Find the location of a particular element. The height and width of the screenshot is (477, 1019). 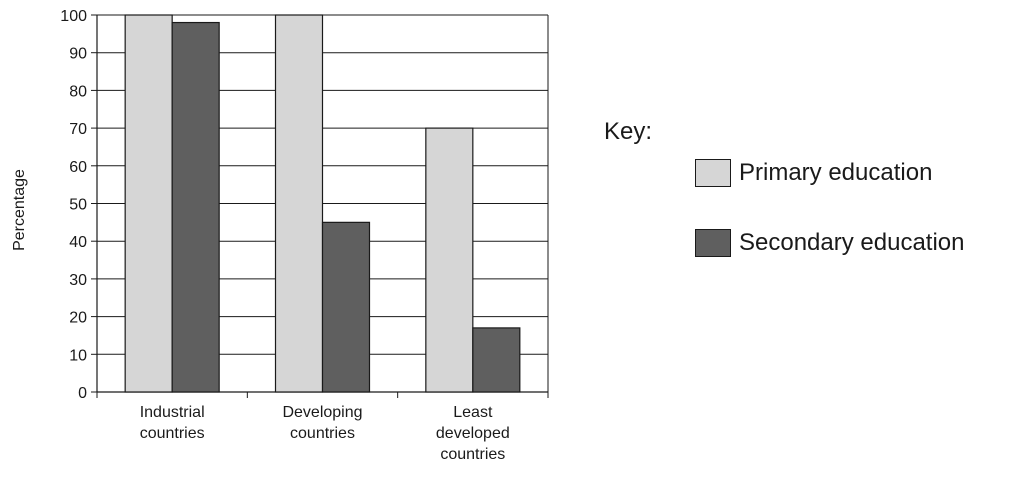

y-tick-label: 100 is located at coordinates (73, 16).